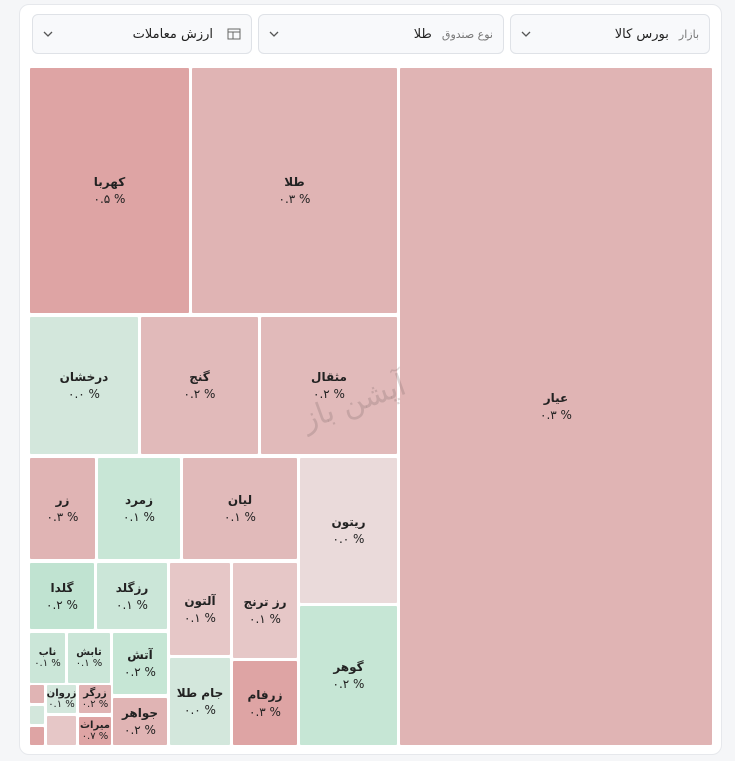 The height and width of the screenshot is (761, 735). Describe the element at coordinates (348, 675) in the screenshot. I see `tile: گوهر ۰.۲ %` at that location.